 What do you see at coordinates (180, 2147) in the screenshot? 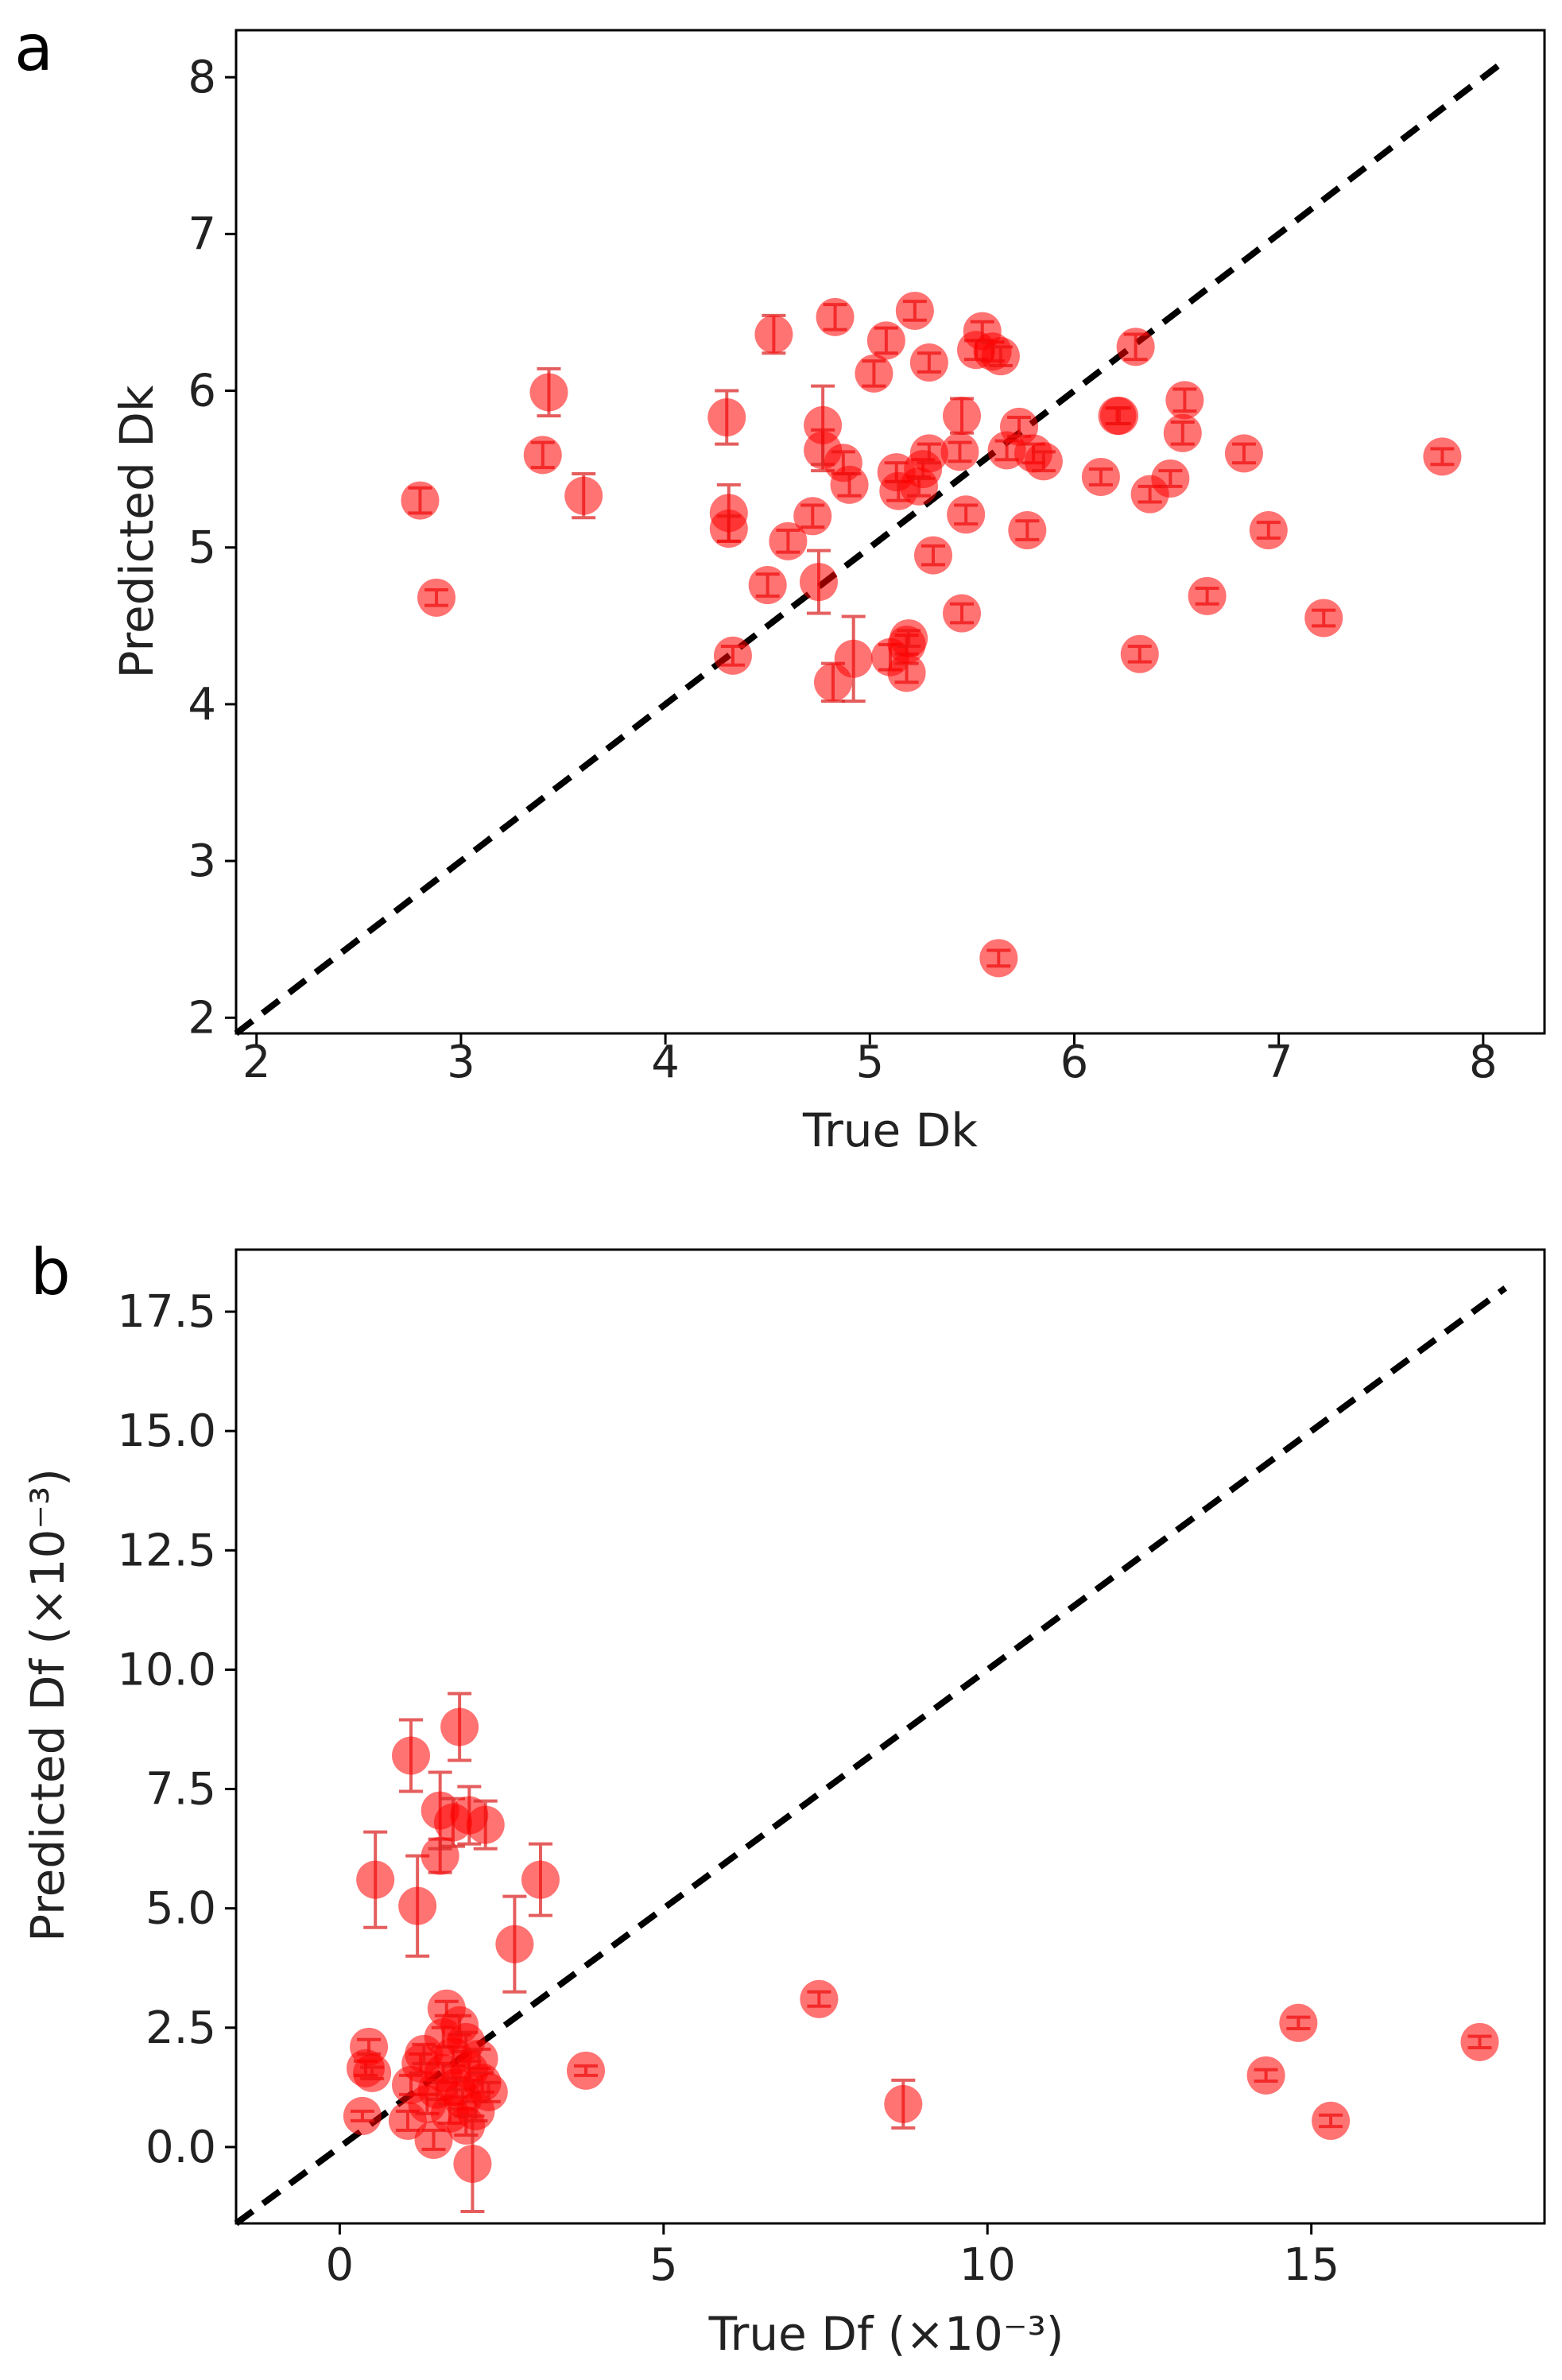
I see `panel-b-y-tick-label: 0.0` at bounding box center [180, 2147].